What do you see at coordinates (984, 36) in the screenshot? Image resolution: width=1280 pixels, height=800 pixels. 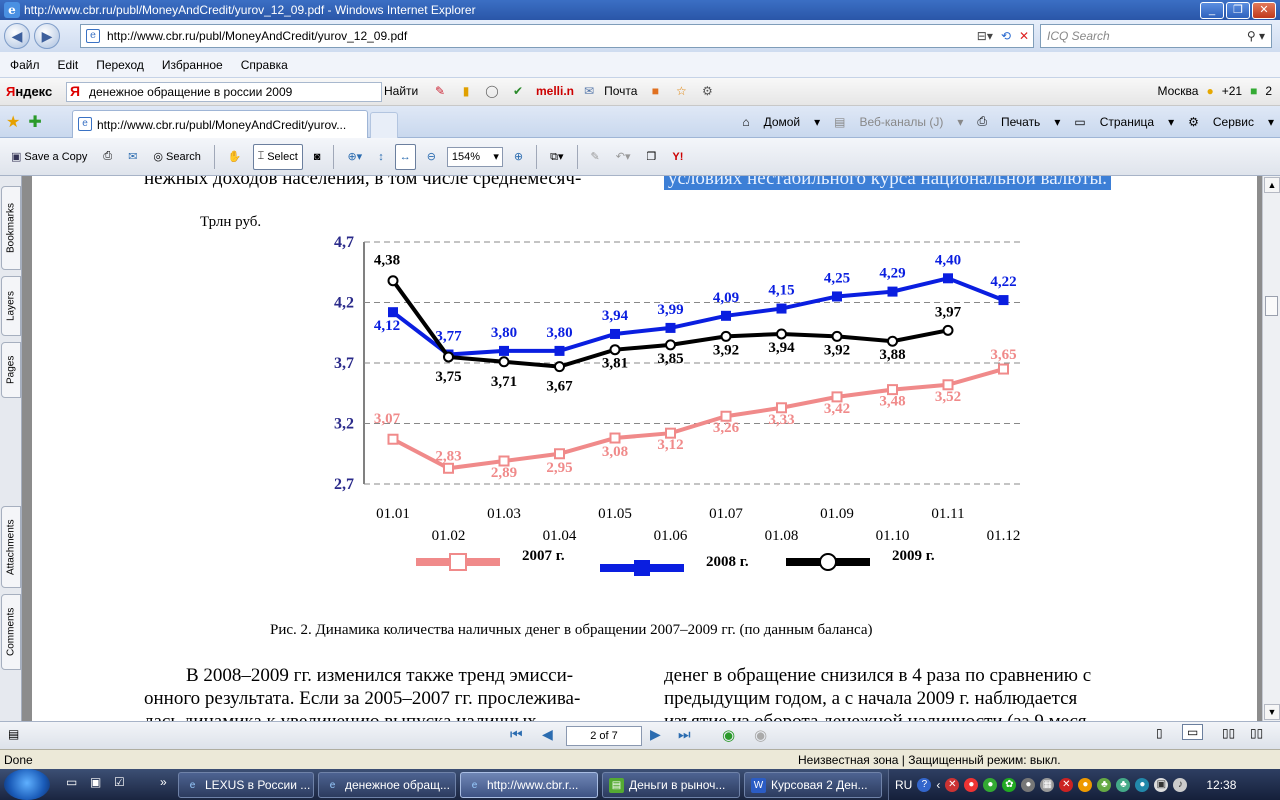 I see `compat-view-icon: ⊟▾` at bounding box center [984, 36].